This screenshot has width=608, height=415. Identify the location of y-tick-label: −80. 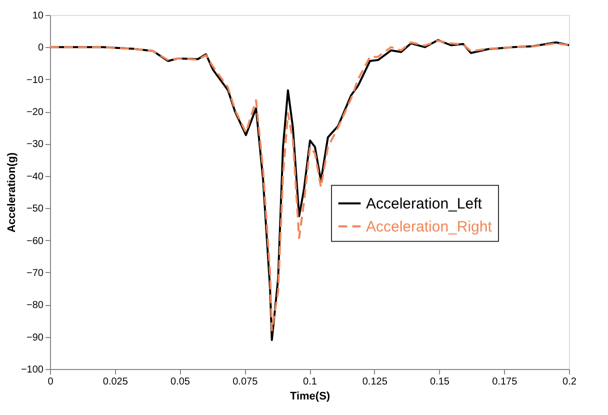
(35, 306).